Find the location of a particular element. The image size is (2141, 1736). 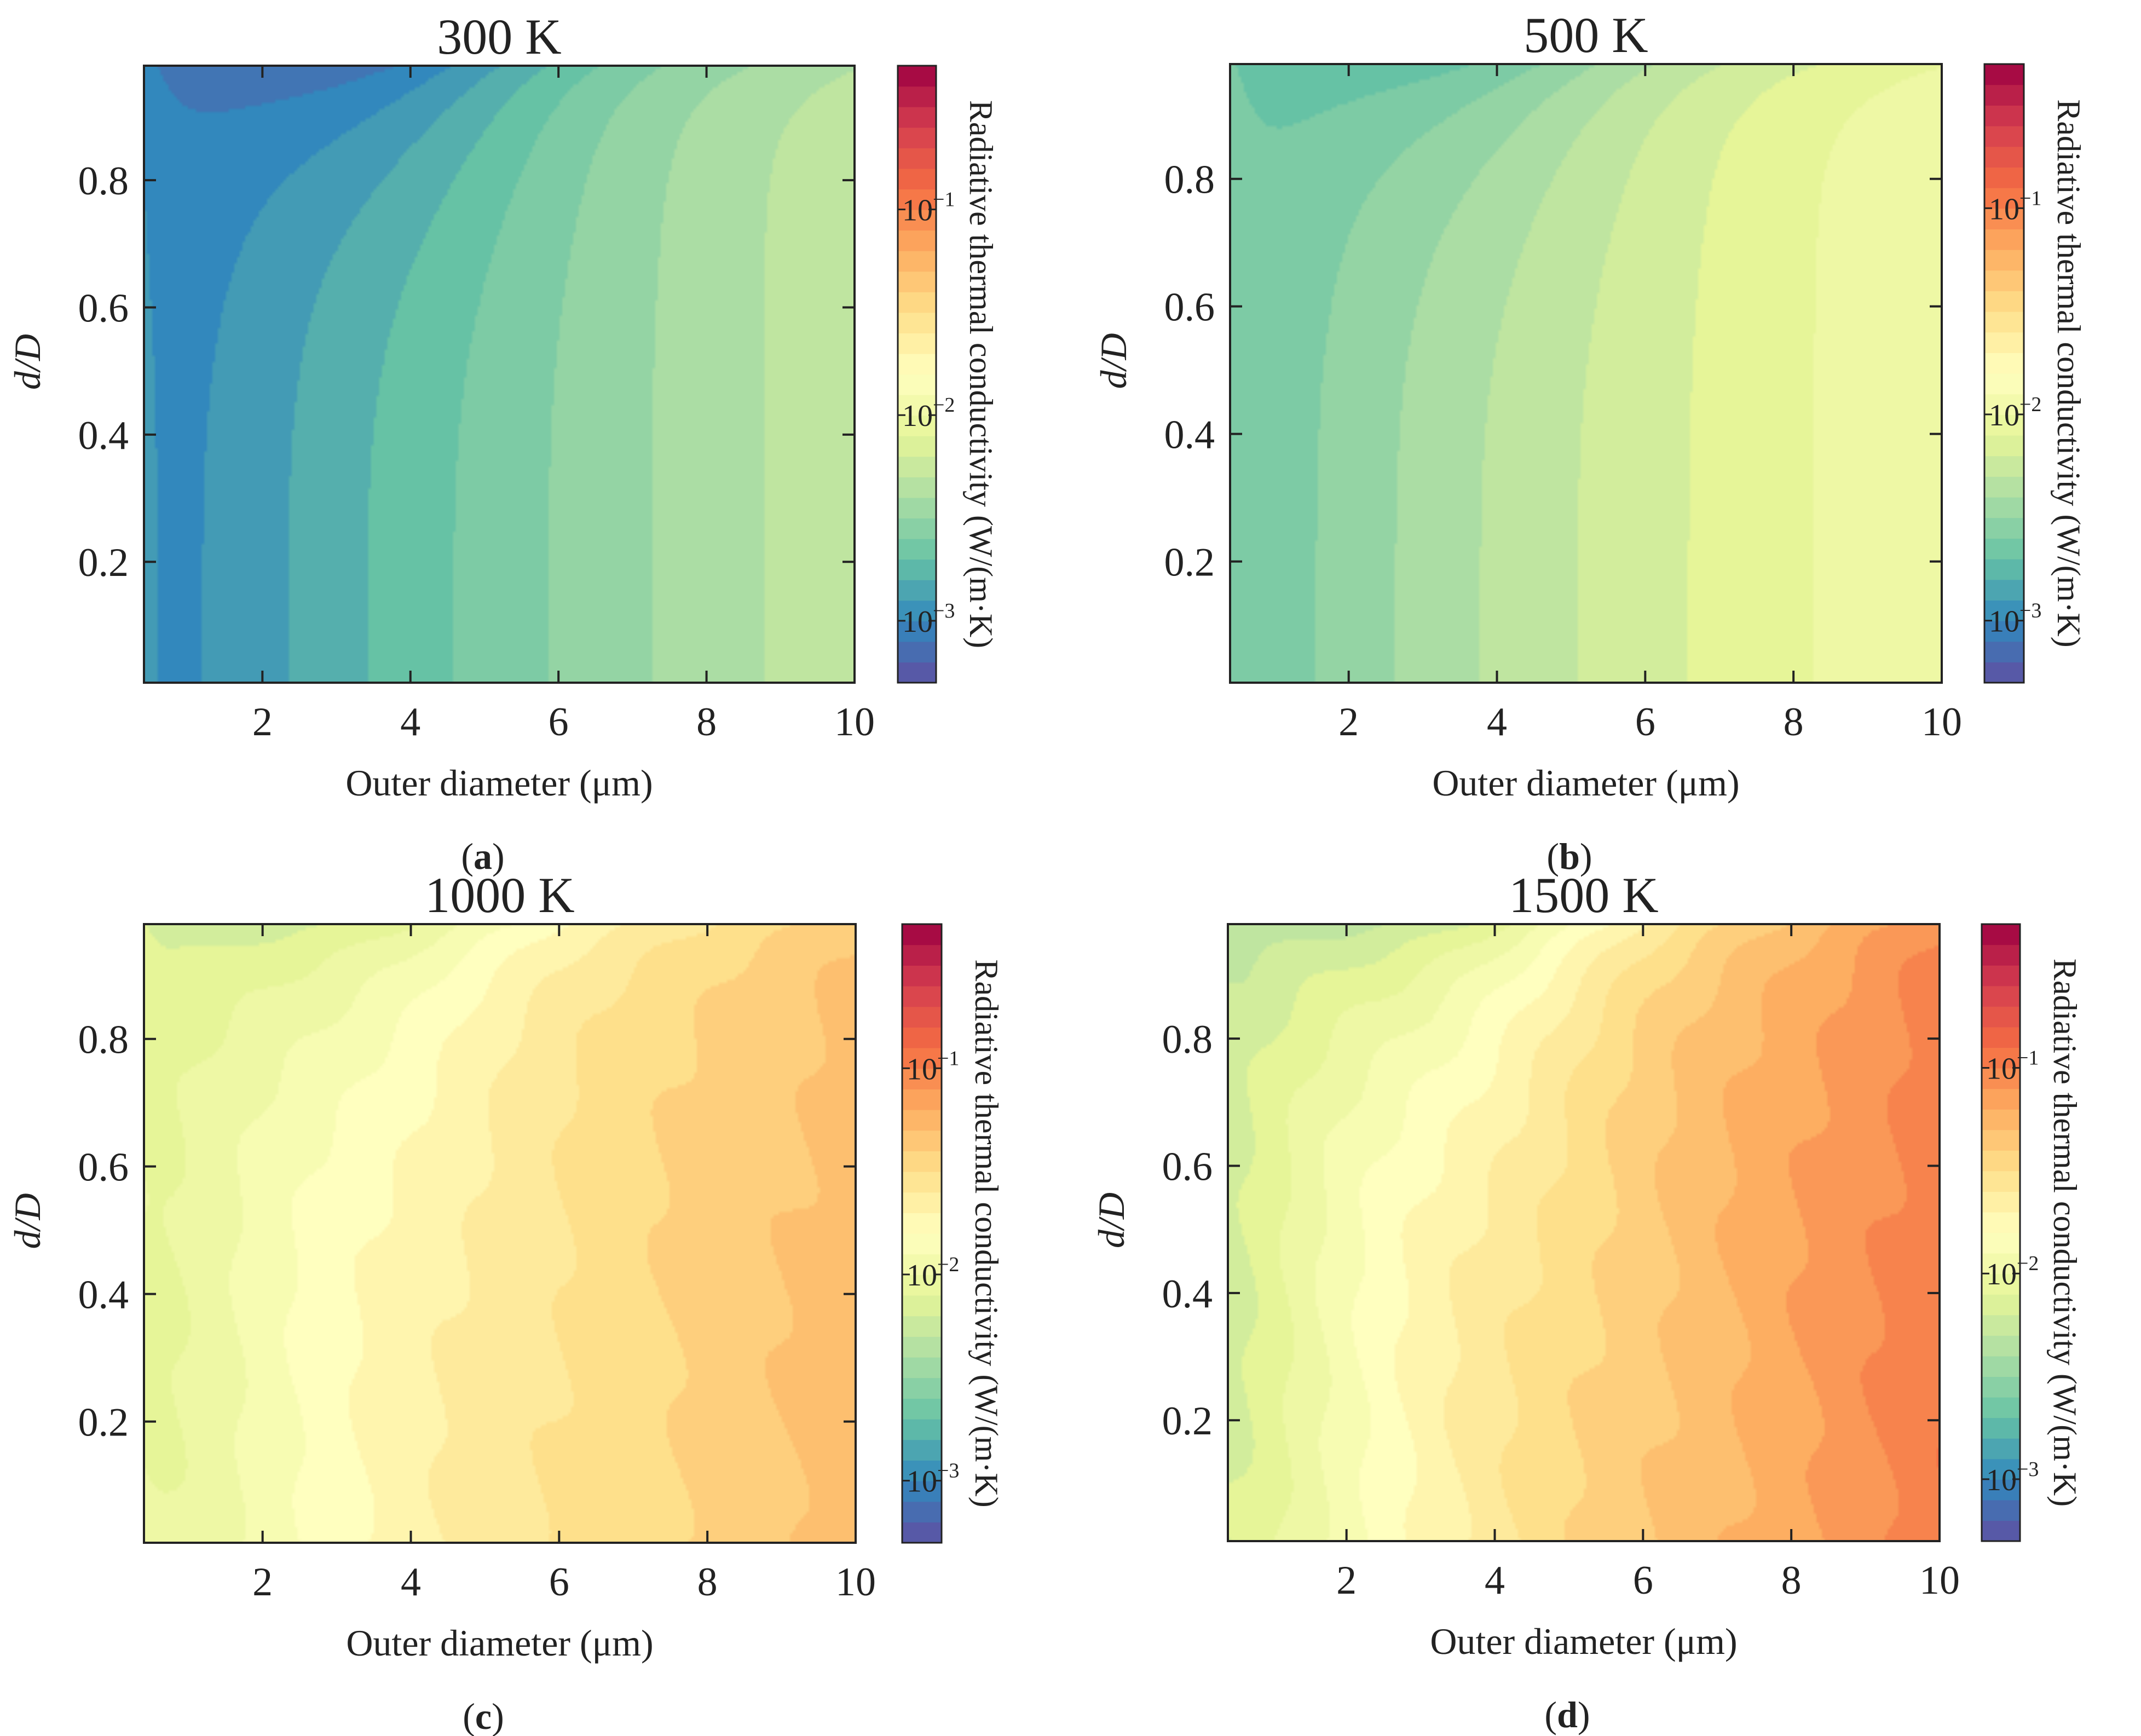

colorbar-frame is located at coordinates (922, 1233).